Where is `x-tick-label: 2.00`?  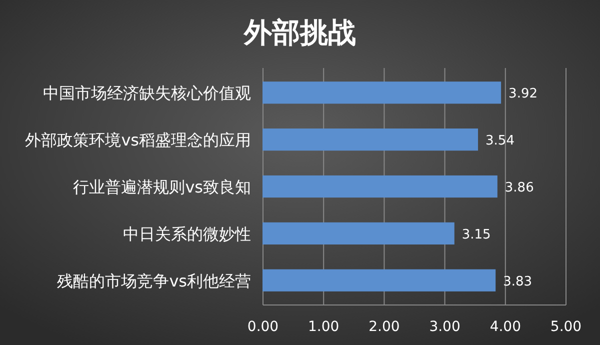 x-tick-label: 2.00 is located at coordinates (384, 327).